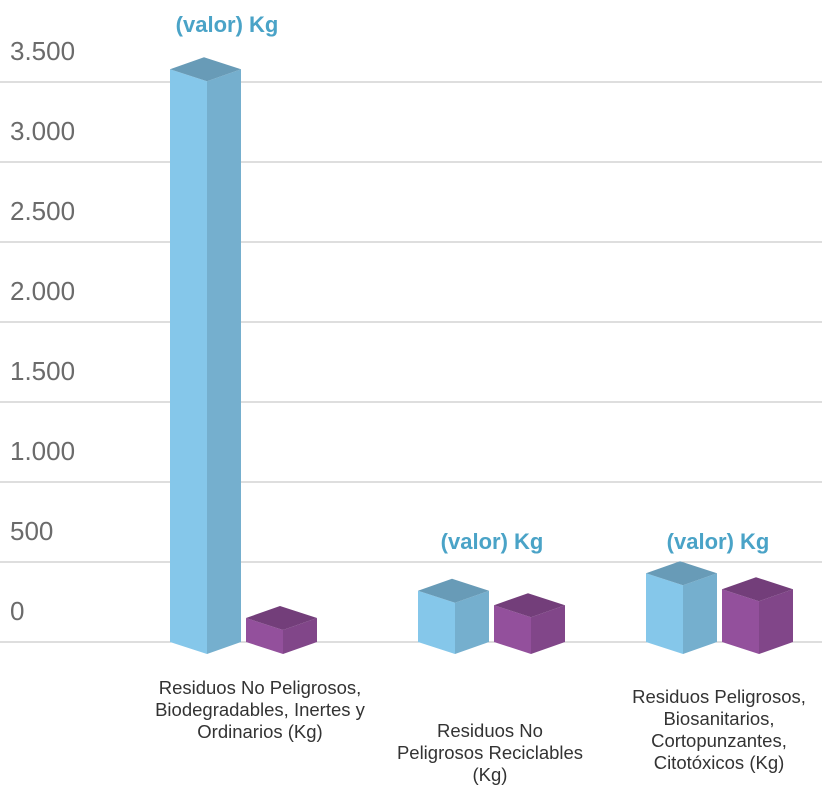 The height and width of the screenshot is (803, 837). I want to click on y-tick-label: 0, so click(17, 611).